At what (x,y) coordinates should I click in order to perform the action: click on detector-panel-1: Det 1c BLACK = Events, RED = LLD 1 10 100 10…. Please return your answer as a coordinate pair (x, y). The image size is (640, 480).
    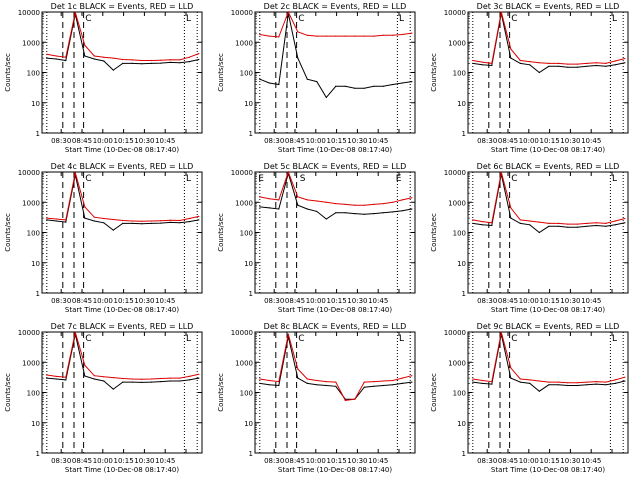
    Looking at the image, I should click on (103, 78).